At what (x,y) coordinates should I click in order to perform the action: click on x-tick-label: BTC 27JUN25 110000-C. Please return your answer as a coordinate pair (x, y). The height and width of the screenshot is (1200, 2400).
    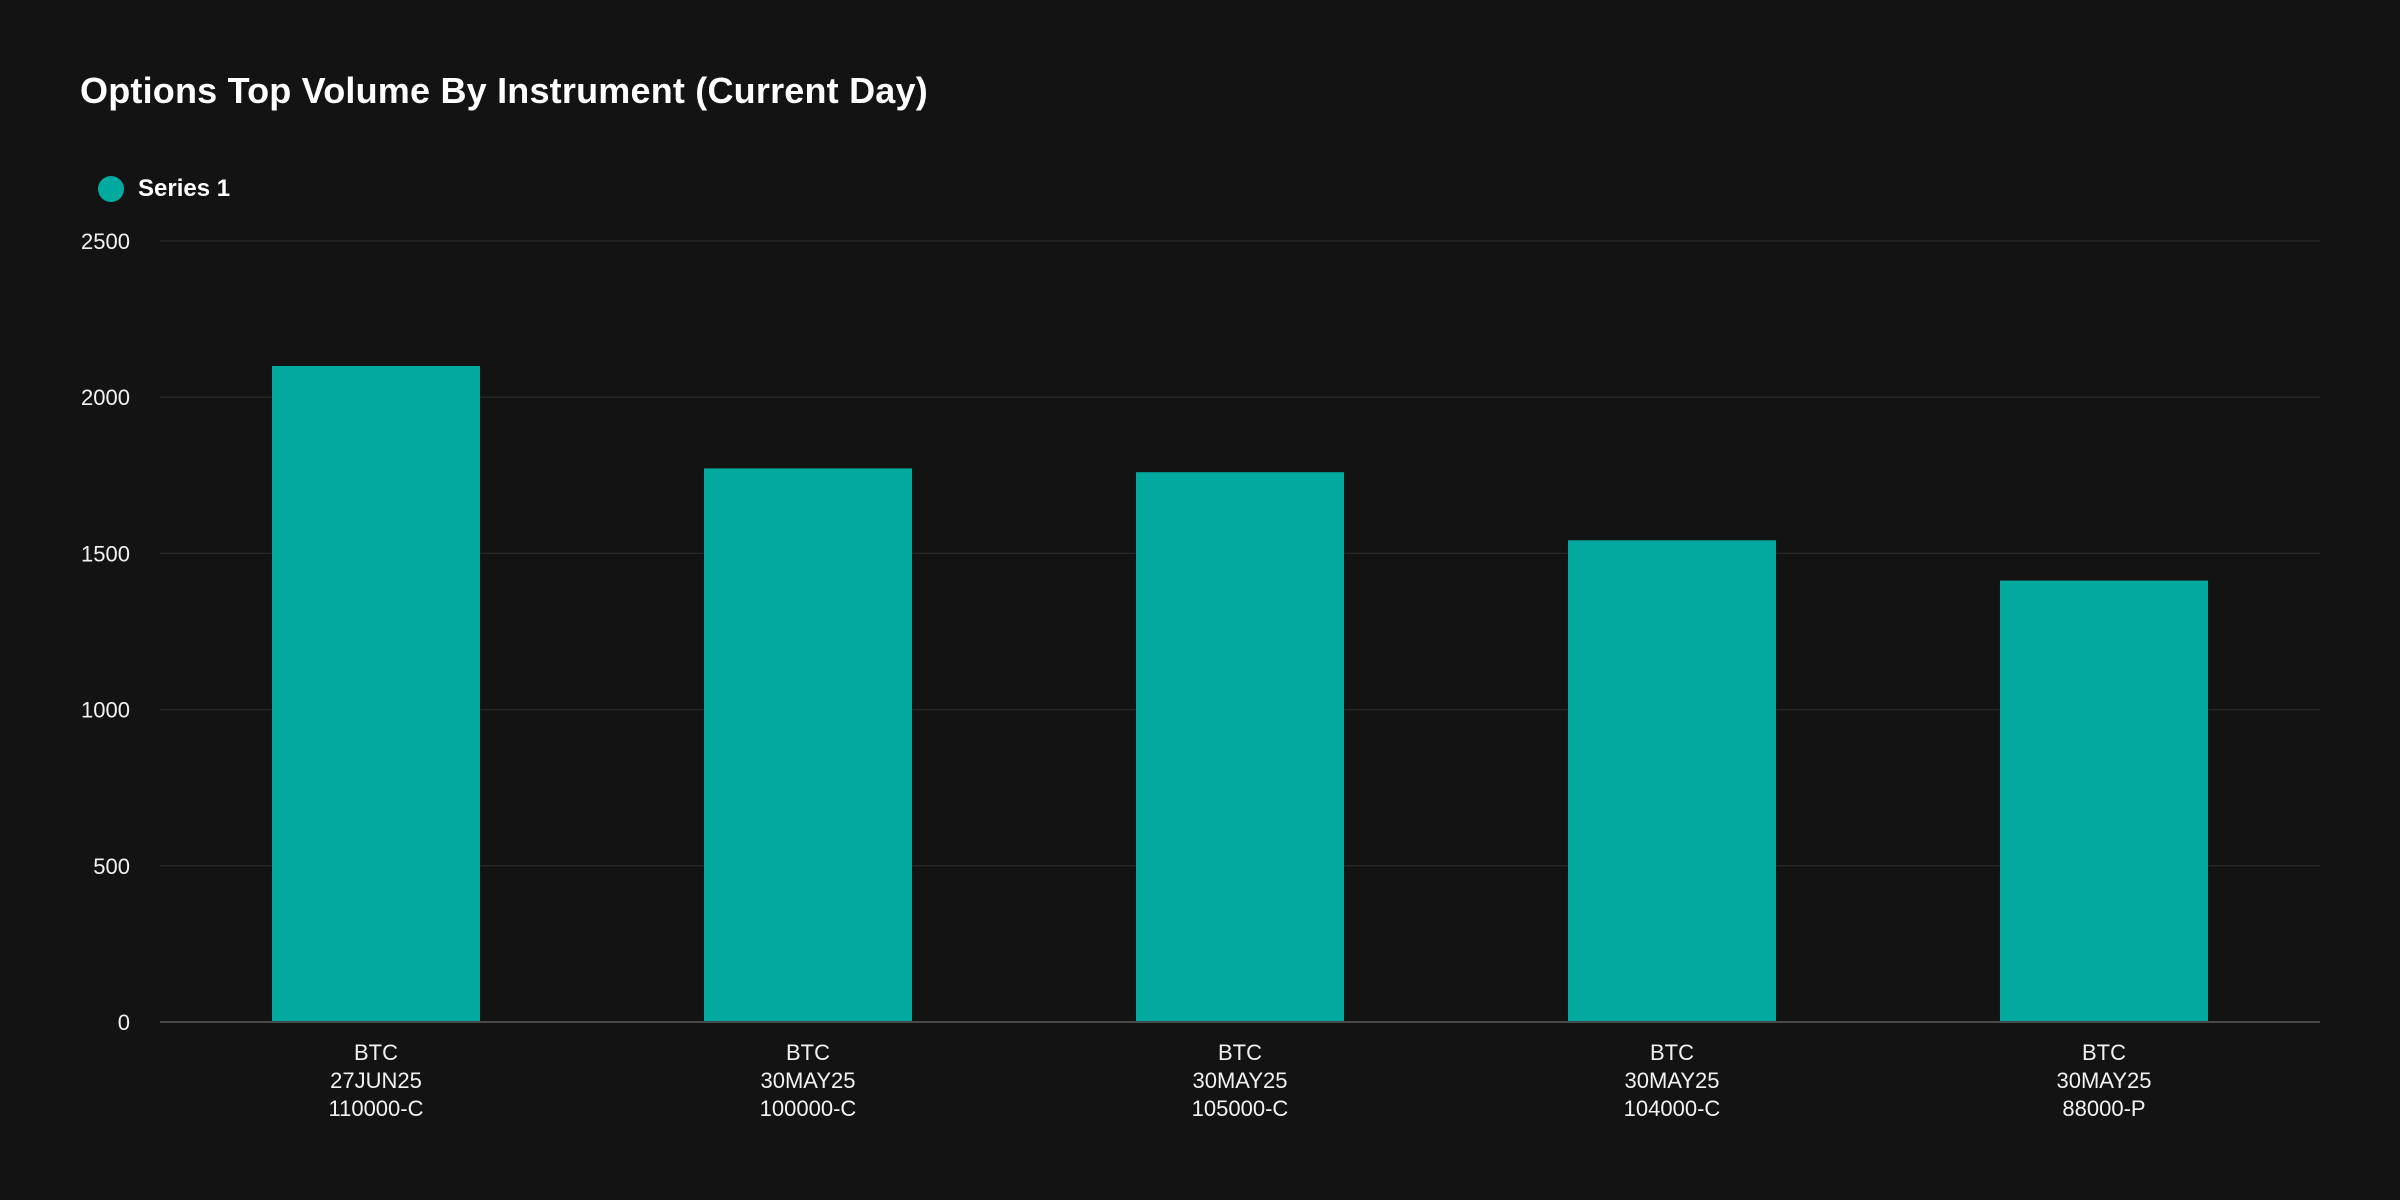
    Looking at the image, I should click on (376, 1080).